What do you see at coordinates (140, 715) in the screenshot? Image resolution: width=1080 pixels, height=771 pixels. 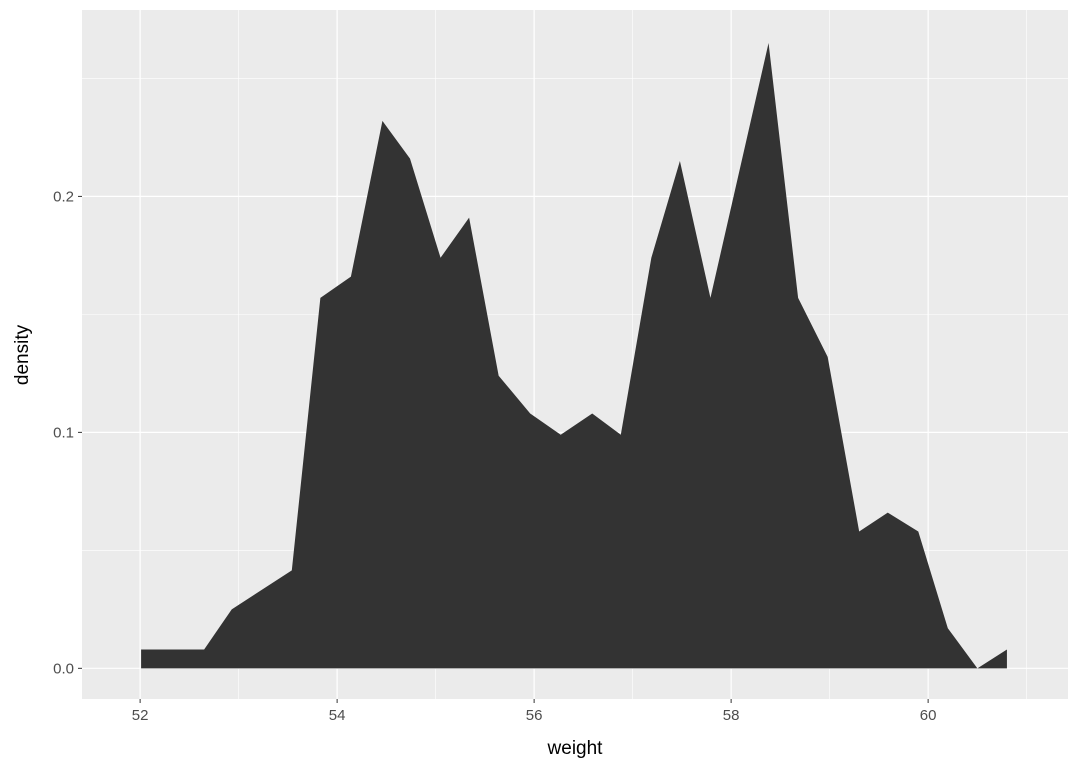 I see `x-tick-label: 52` at bounding box center [140, 715].